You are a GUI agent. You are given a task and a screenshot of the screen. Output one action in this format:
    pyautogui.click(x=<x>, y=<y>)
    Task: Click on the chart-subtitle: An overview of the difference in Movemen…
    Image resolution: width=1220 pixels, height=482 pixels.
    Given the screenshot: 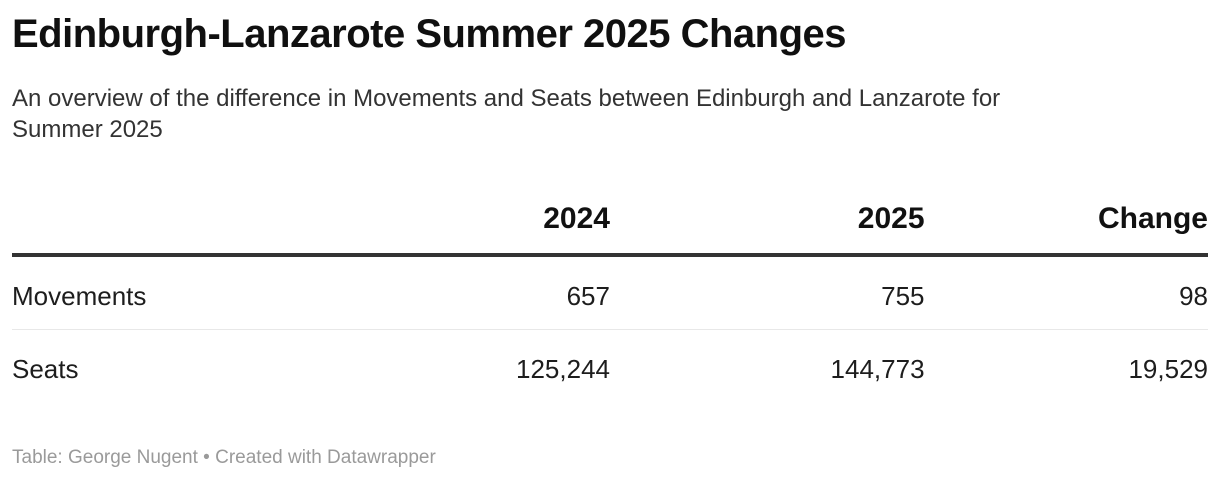 What is the action you would take?
    pyautogui.click(x=506, y=113)
    